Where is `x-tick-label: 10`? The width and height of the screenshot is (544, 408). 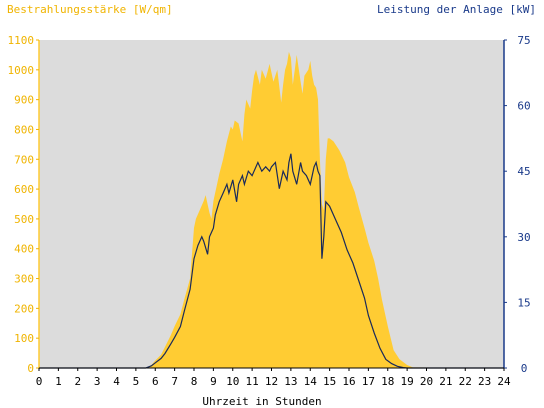
x-tick-label: 10 is located at coordinates (232, 381).